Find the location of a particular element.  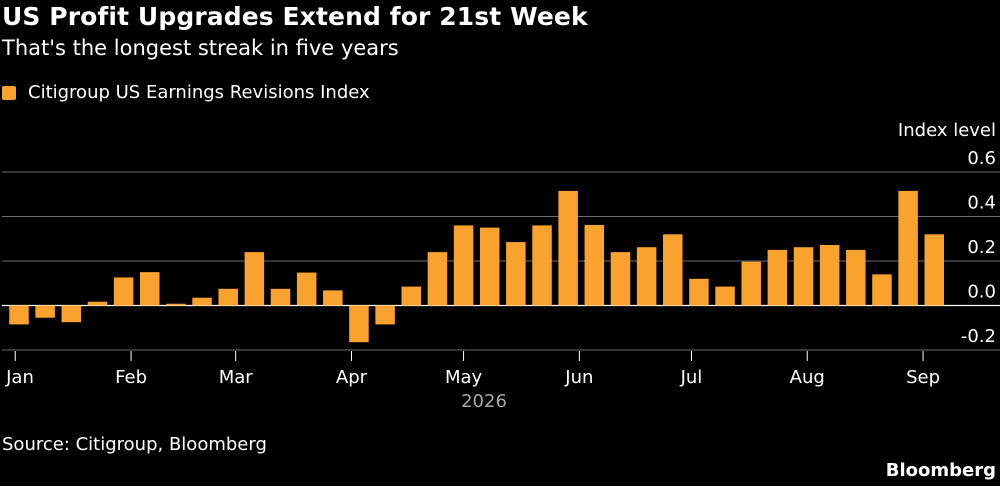

x-tick-label: May is located at coordinates (464, 377).